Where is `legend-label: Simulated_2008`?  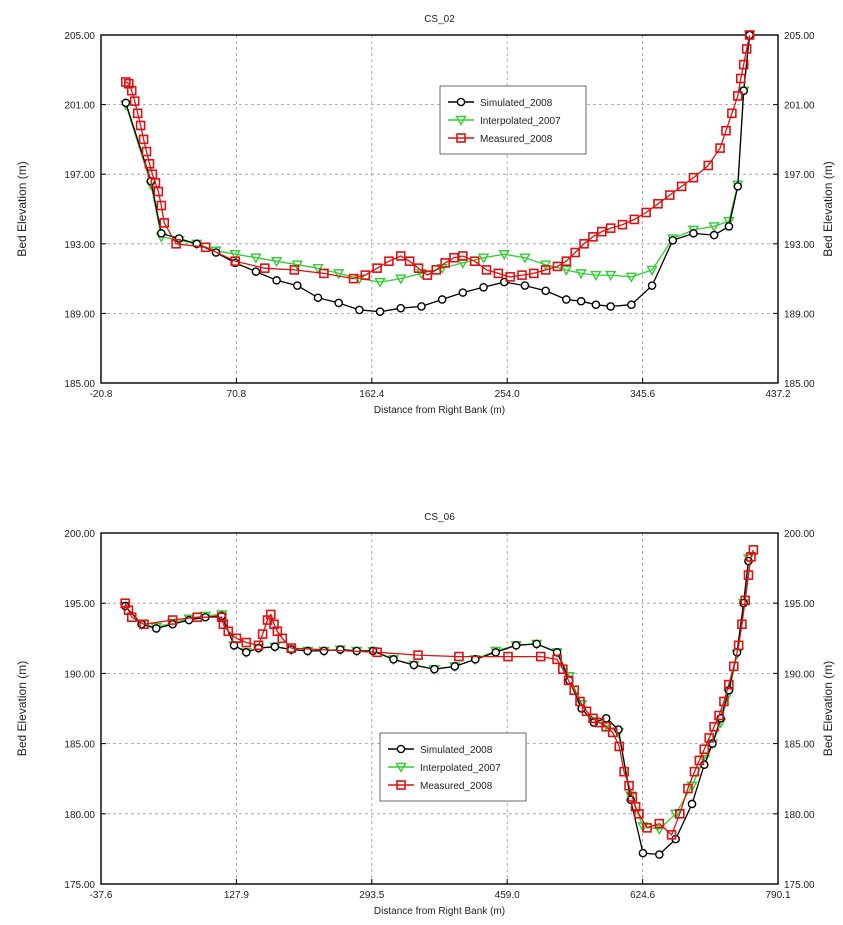
legend-label: Simulated_2008 is located at coordinates (456, 750).